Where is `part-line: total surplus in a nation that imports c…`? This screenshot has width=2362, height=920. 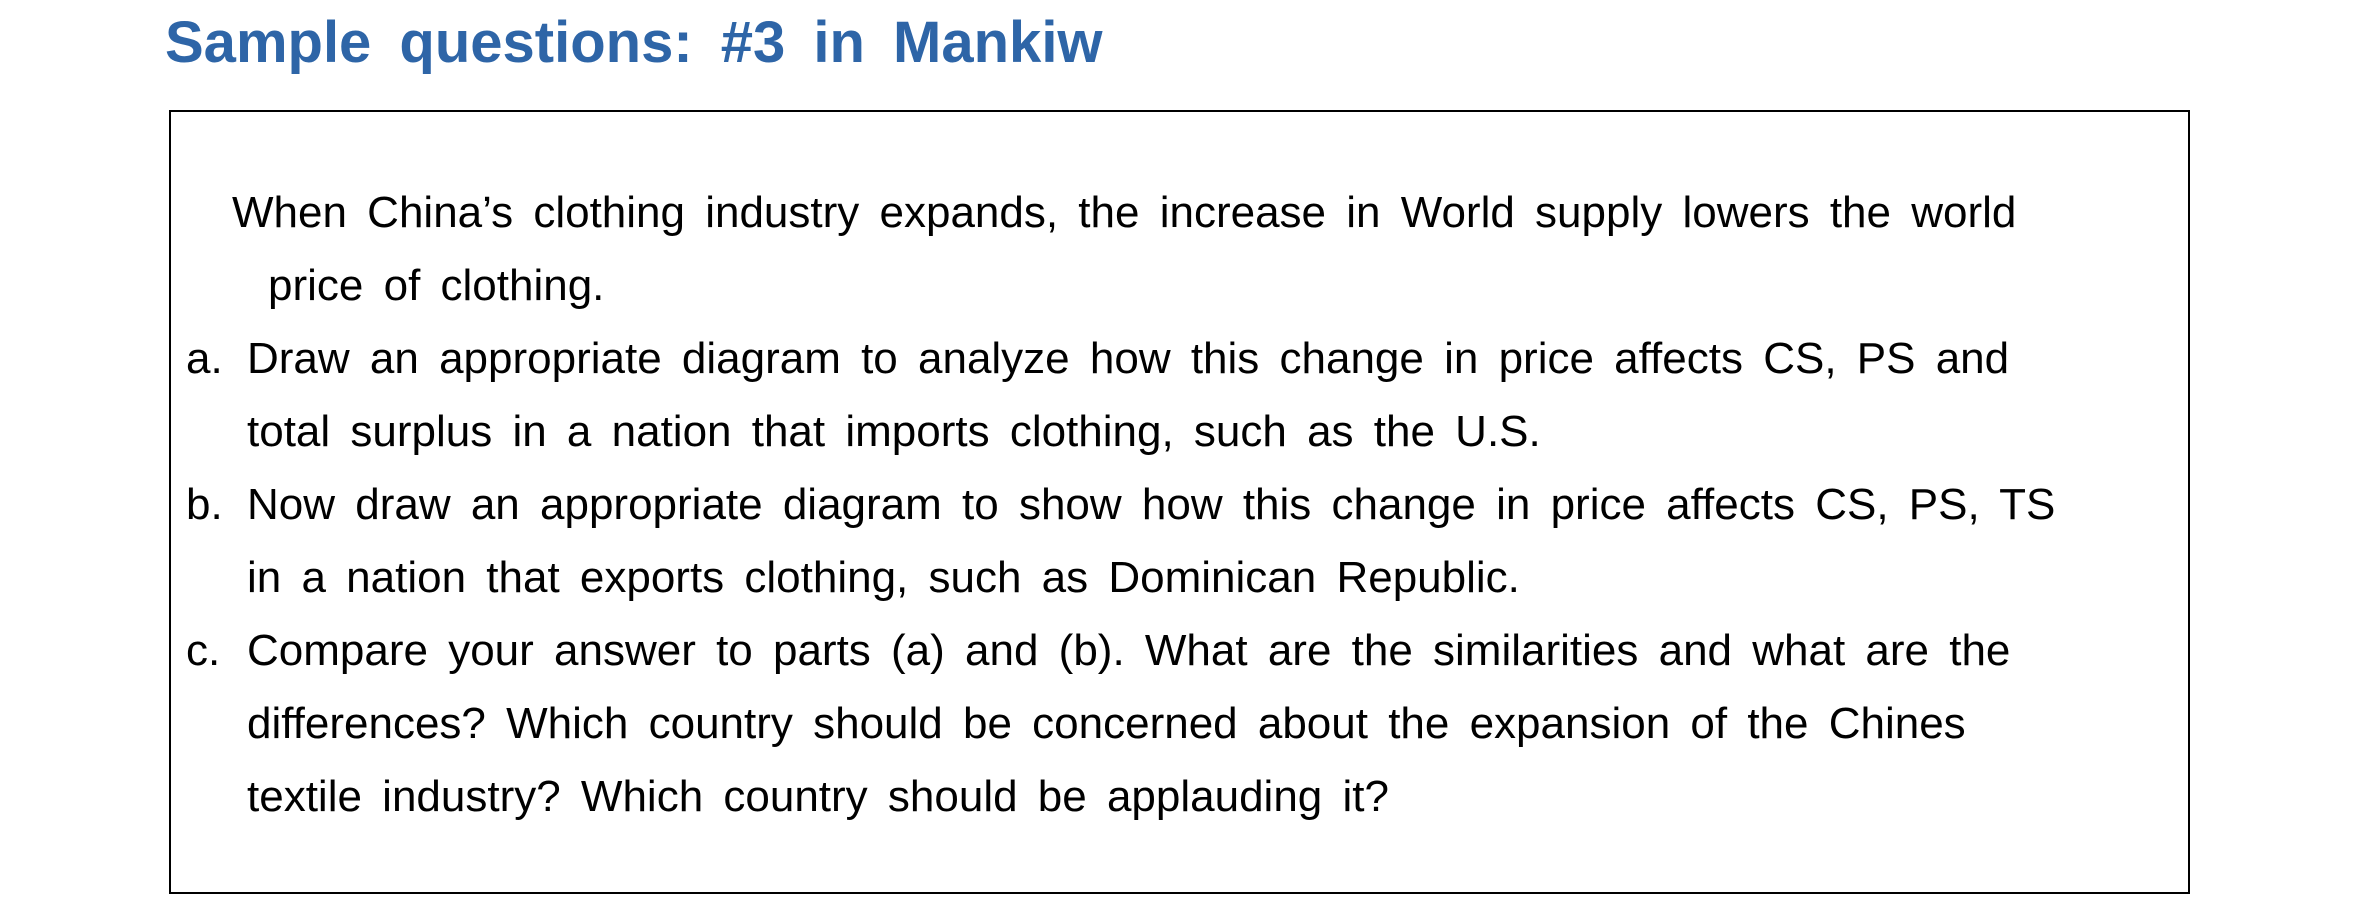 part-line: total surplus in a nation that imports c… is located at coordinates (894, 431).